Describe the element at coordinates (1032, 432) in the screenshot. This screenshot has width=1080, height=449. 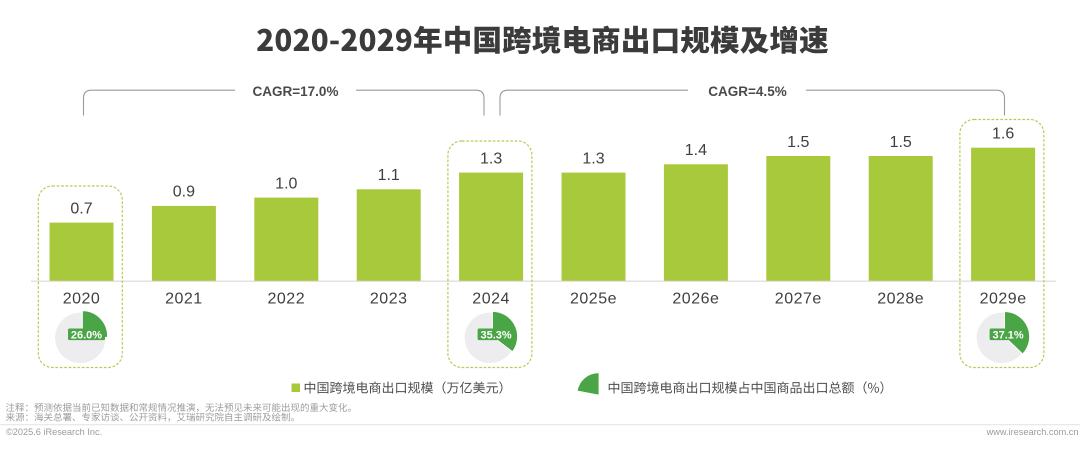
I see `svg-text: www.iresearch.com.cn` at that location.